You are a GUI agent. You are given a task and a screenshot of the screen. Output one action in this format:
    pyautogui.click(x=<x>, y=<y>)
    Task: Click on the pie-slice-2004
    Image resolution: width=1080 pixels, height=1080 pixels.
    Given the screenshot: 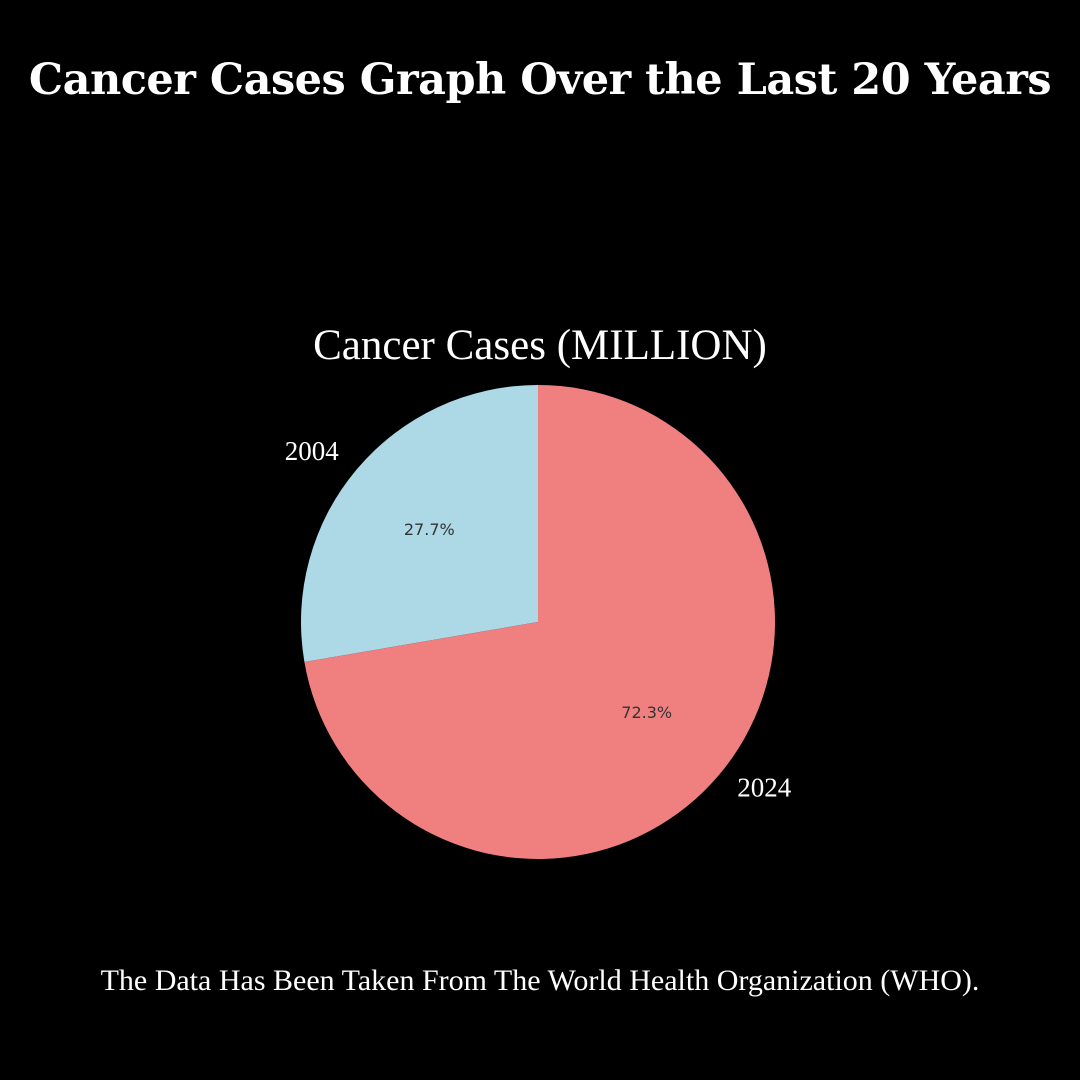 What is the action you would take?
    pyautogui.click(x=419, y=524)
    